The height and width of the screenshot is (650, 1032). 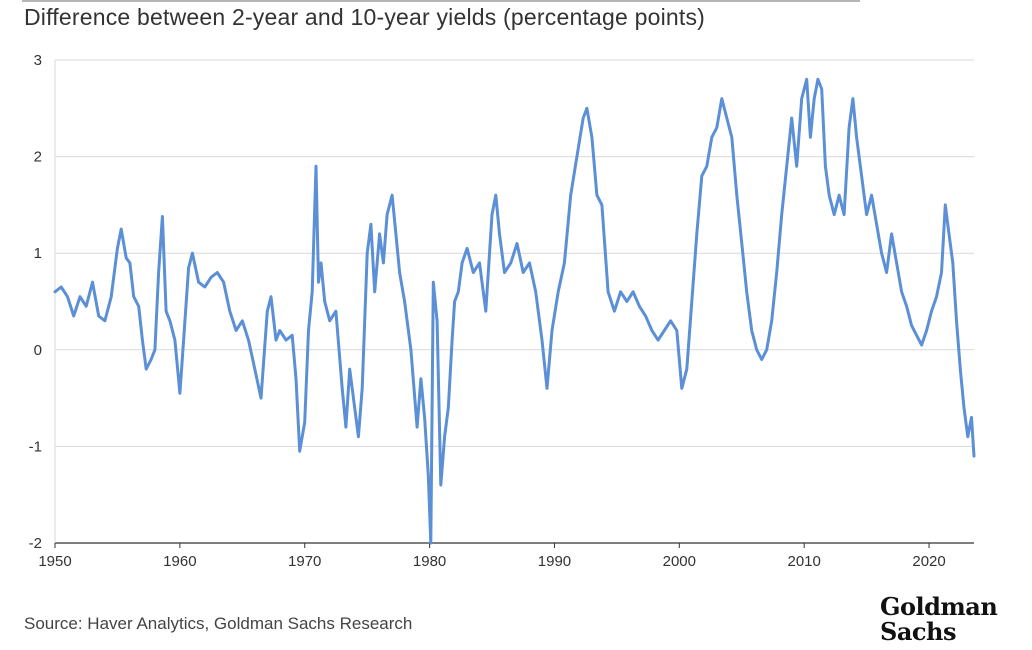 I want to click on x-tick-label: 2000, so click(x=679, y=561).